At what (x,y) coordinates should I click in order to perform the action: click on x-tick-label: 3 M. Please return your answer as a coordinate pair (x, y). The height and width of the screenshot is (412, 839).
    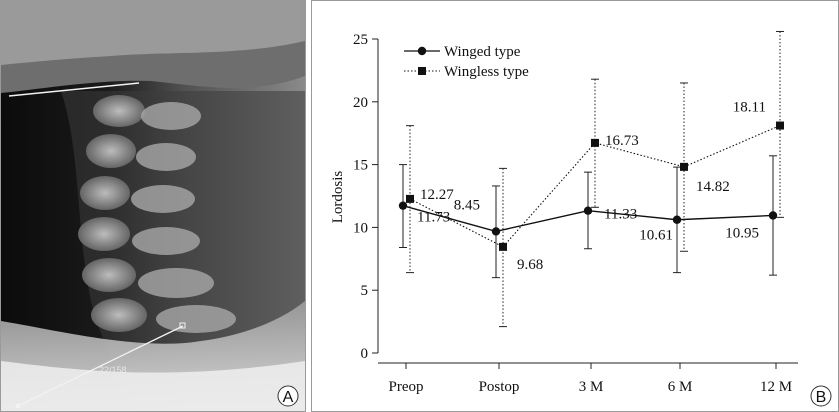
    Looking at the image, I should click on (591, 387).